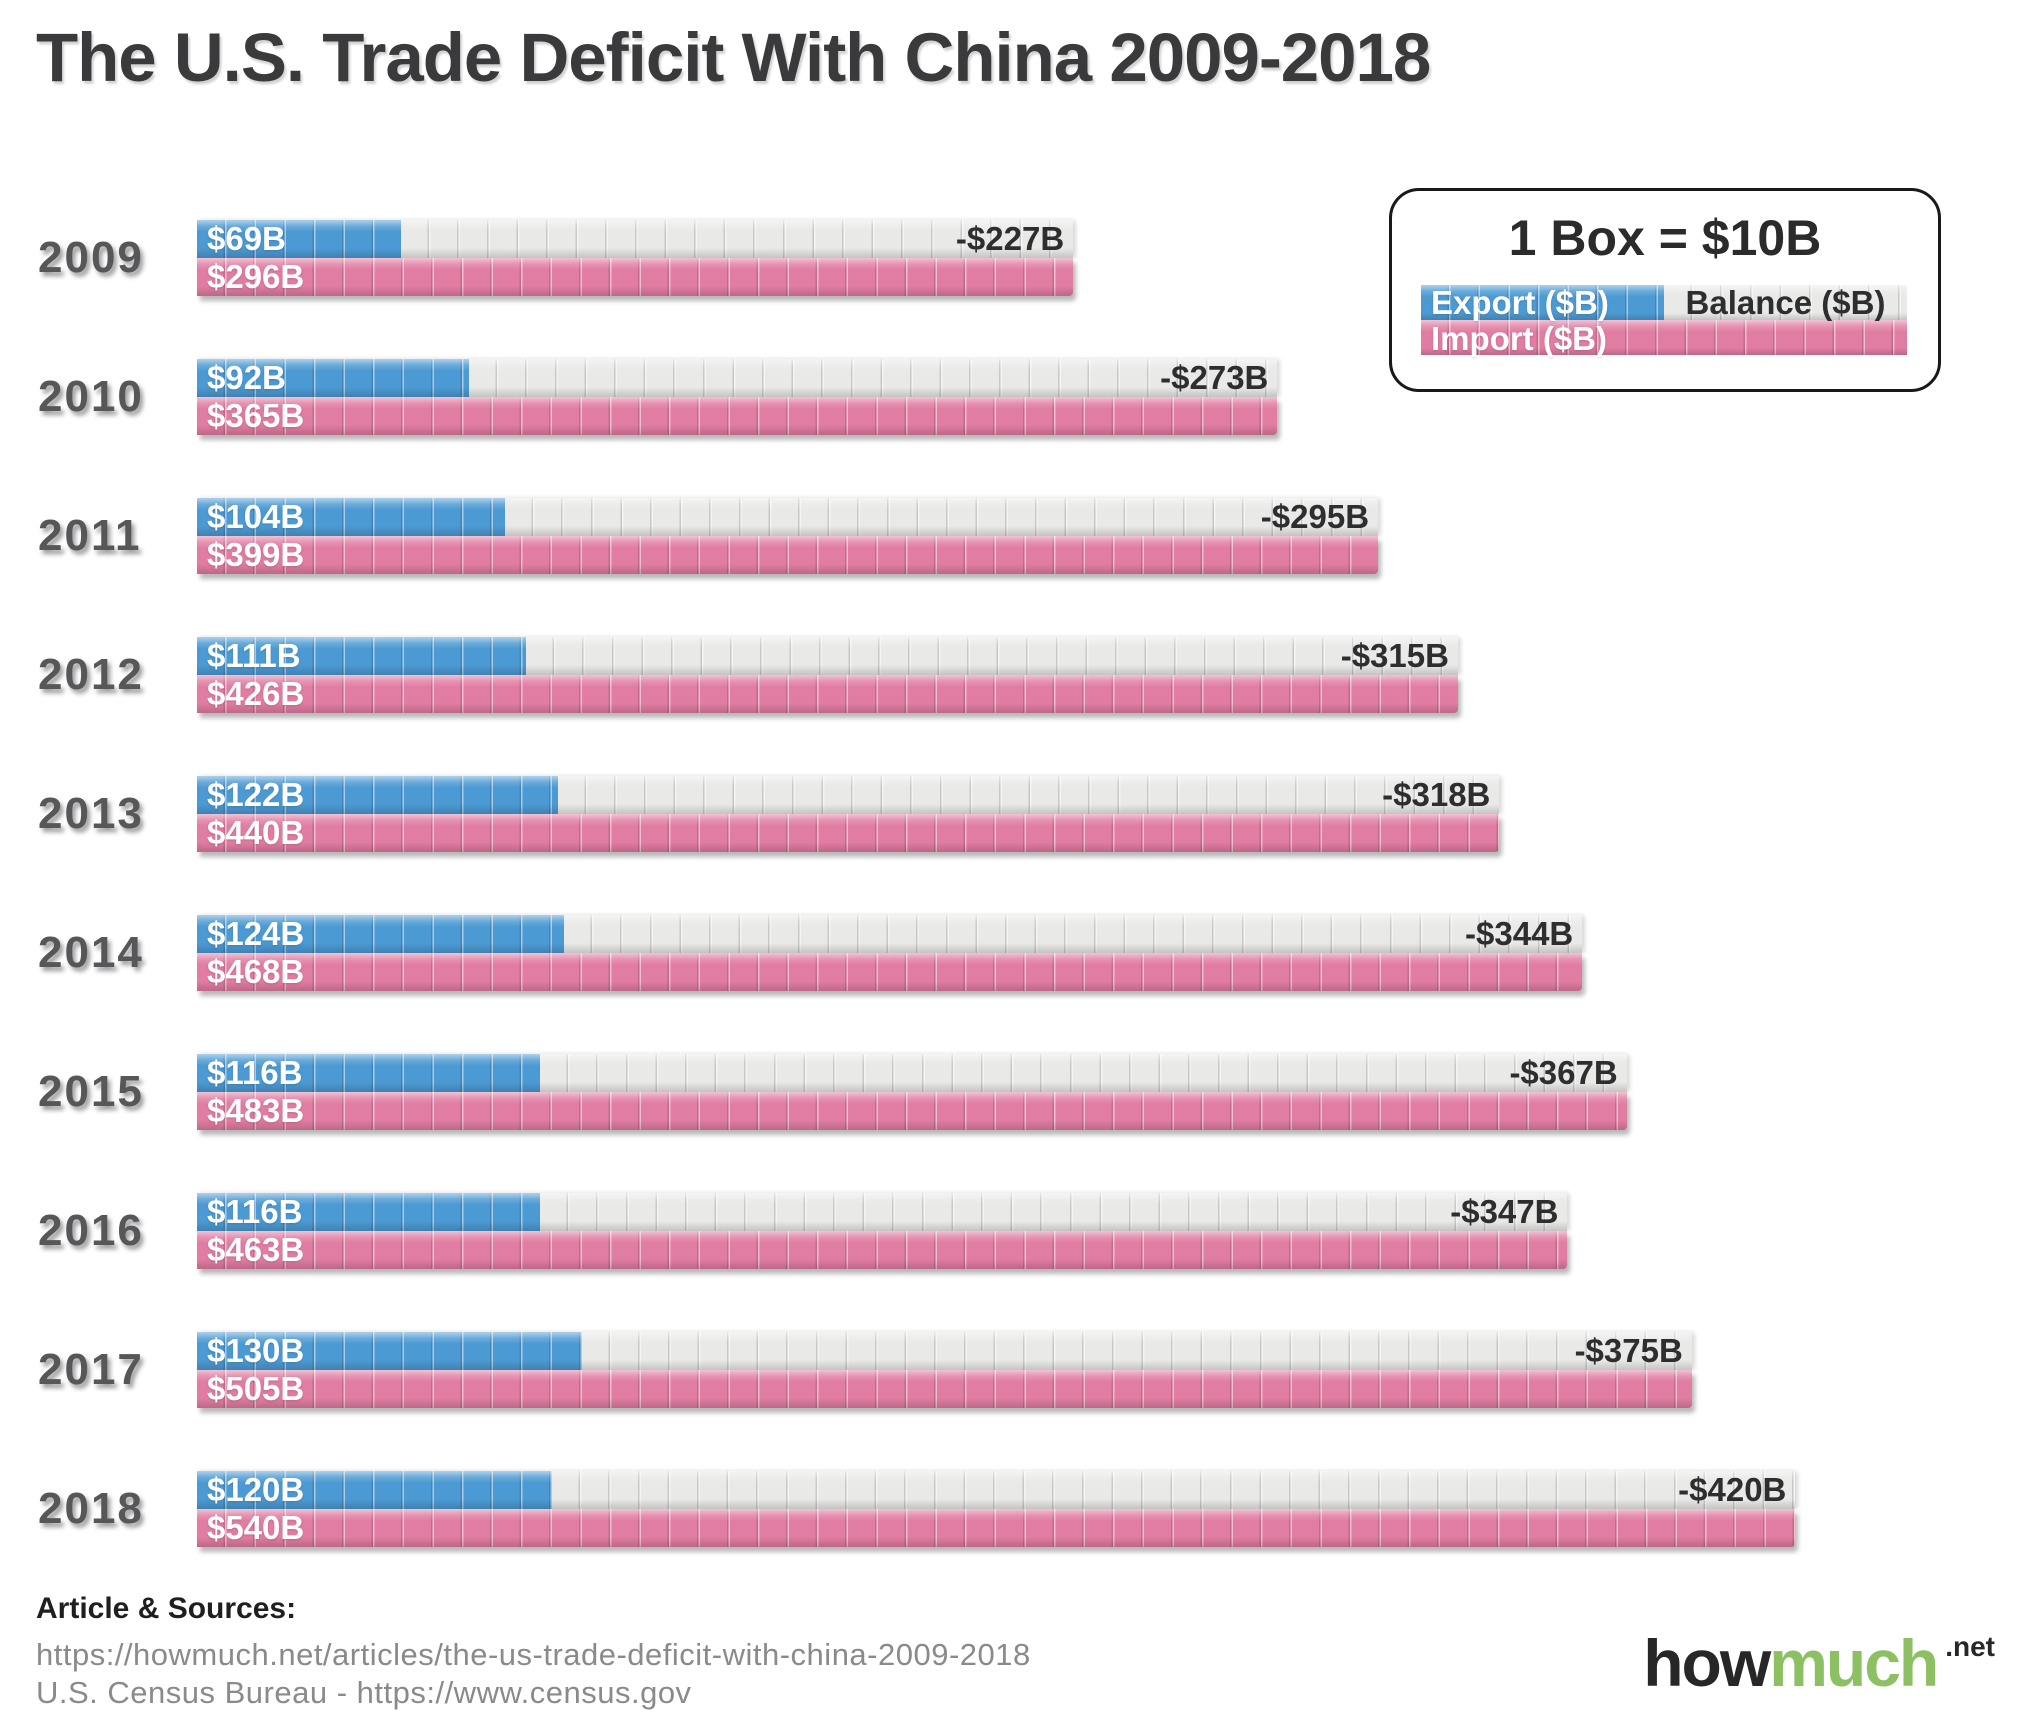  What do you see at coordinates (333, 378) in the screenshot?
I see `export-bar-segment: $92B` at bounding box center [333, 378].